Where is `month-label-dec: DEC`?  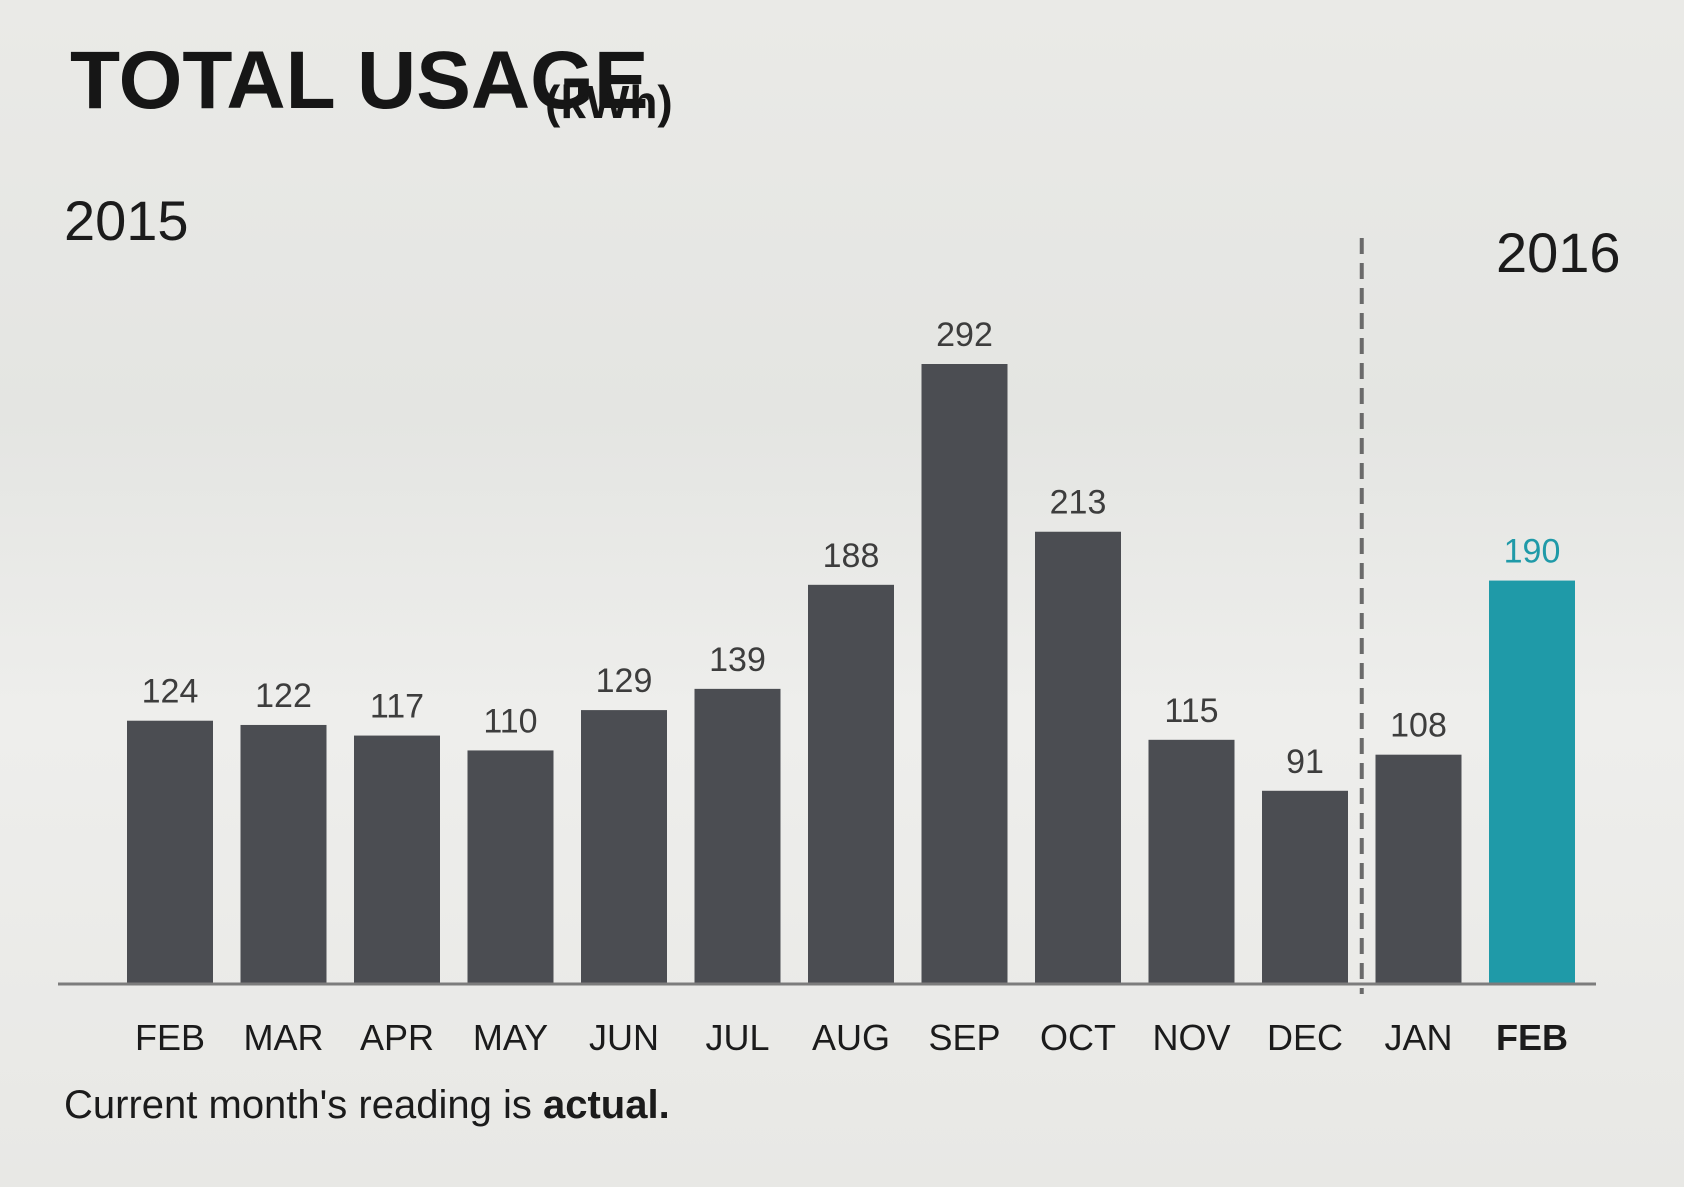
month-label-dec: DEC is located at coordinates (1305, 1037).